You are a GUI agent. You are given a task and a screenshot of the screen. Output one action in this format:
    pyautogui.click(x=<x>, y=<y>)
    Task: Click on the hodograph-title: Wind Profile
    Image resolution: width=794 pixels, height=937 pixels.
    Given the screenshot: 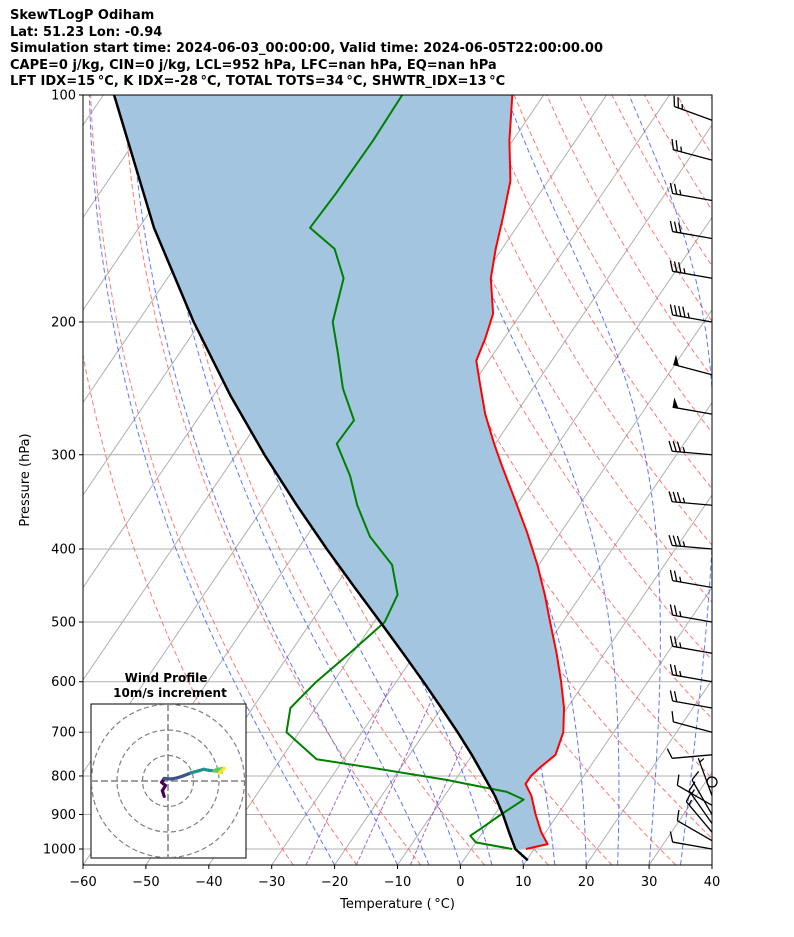 What is the action you would take?
    pyautogui.click(x=166, y=678)
    